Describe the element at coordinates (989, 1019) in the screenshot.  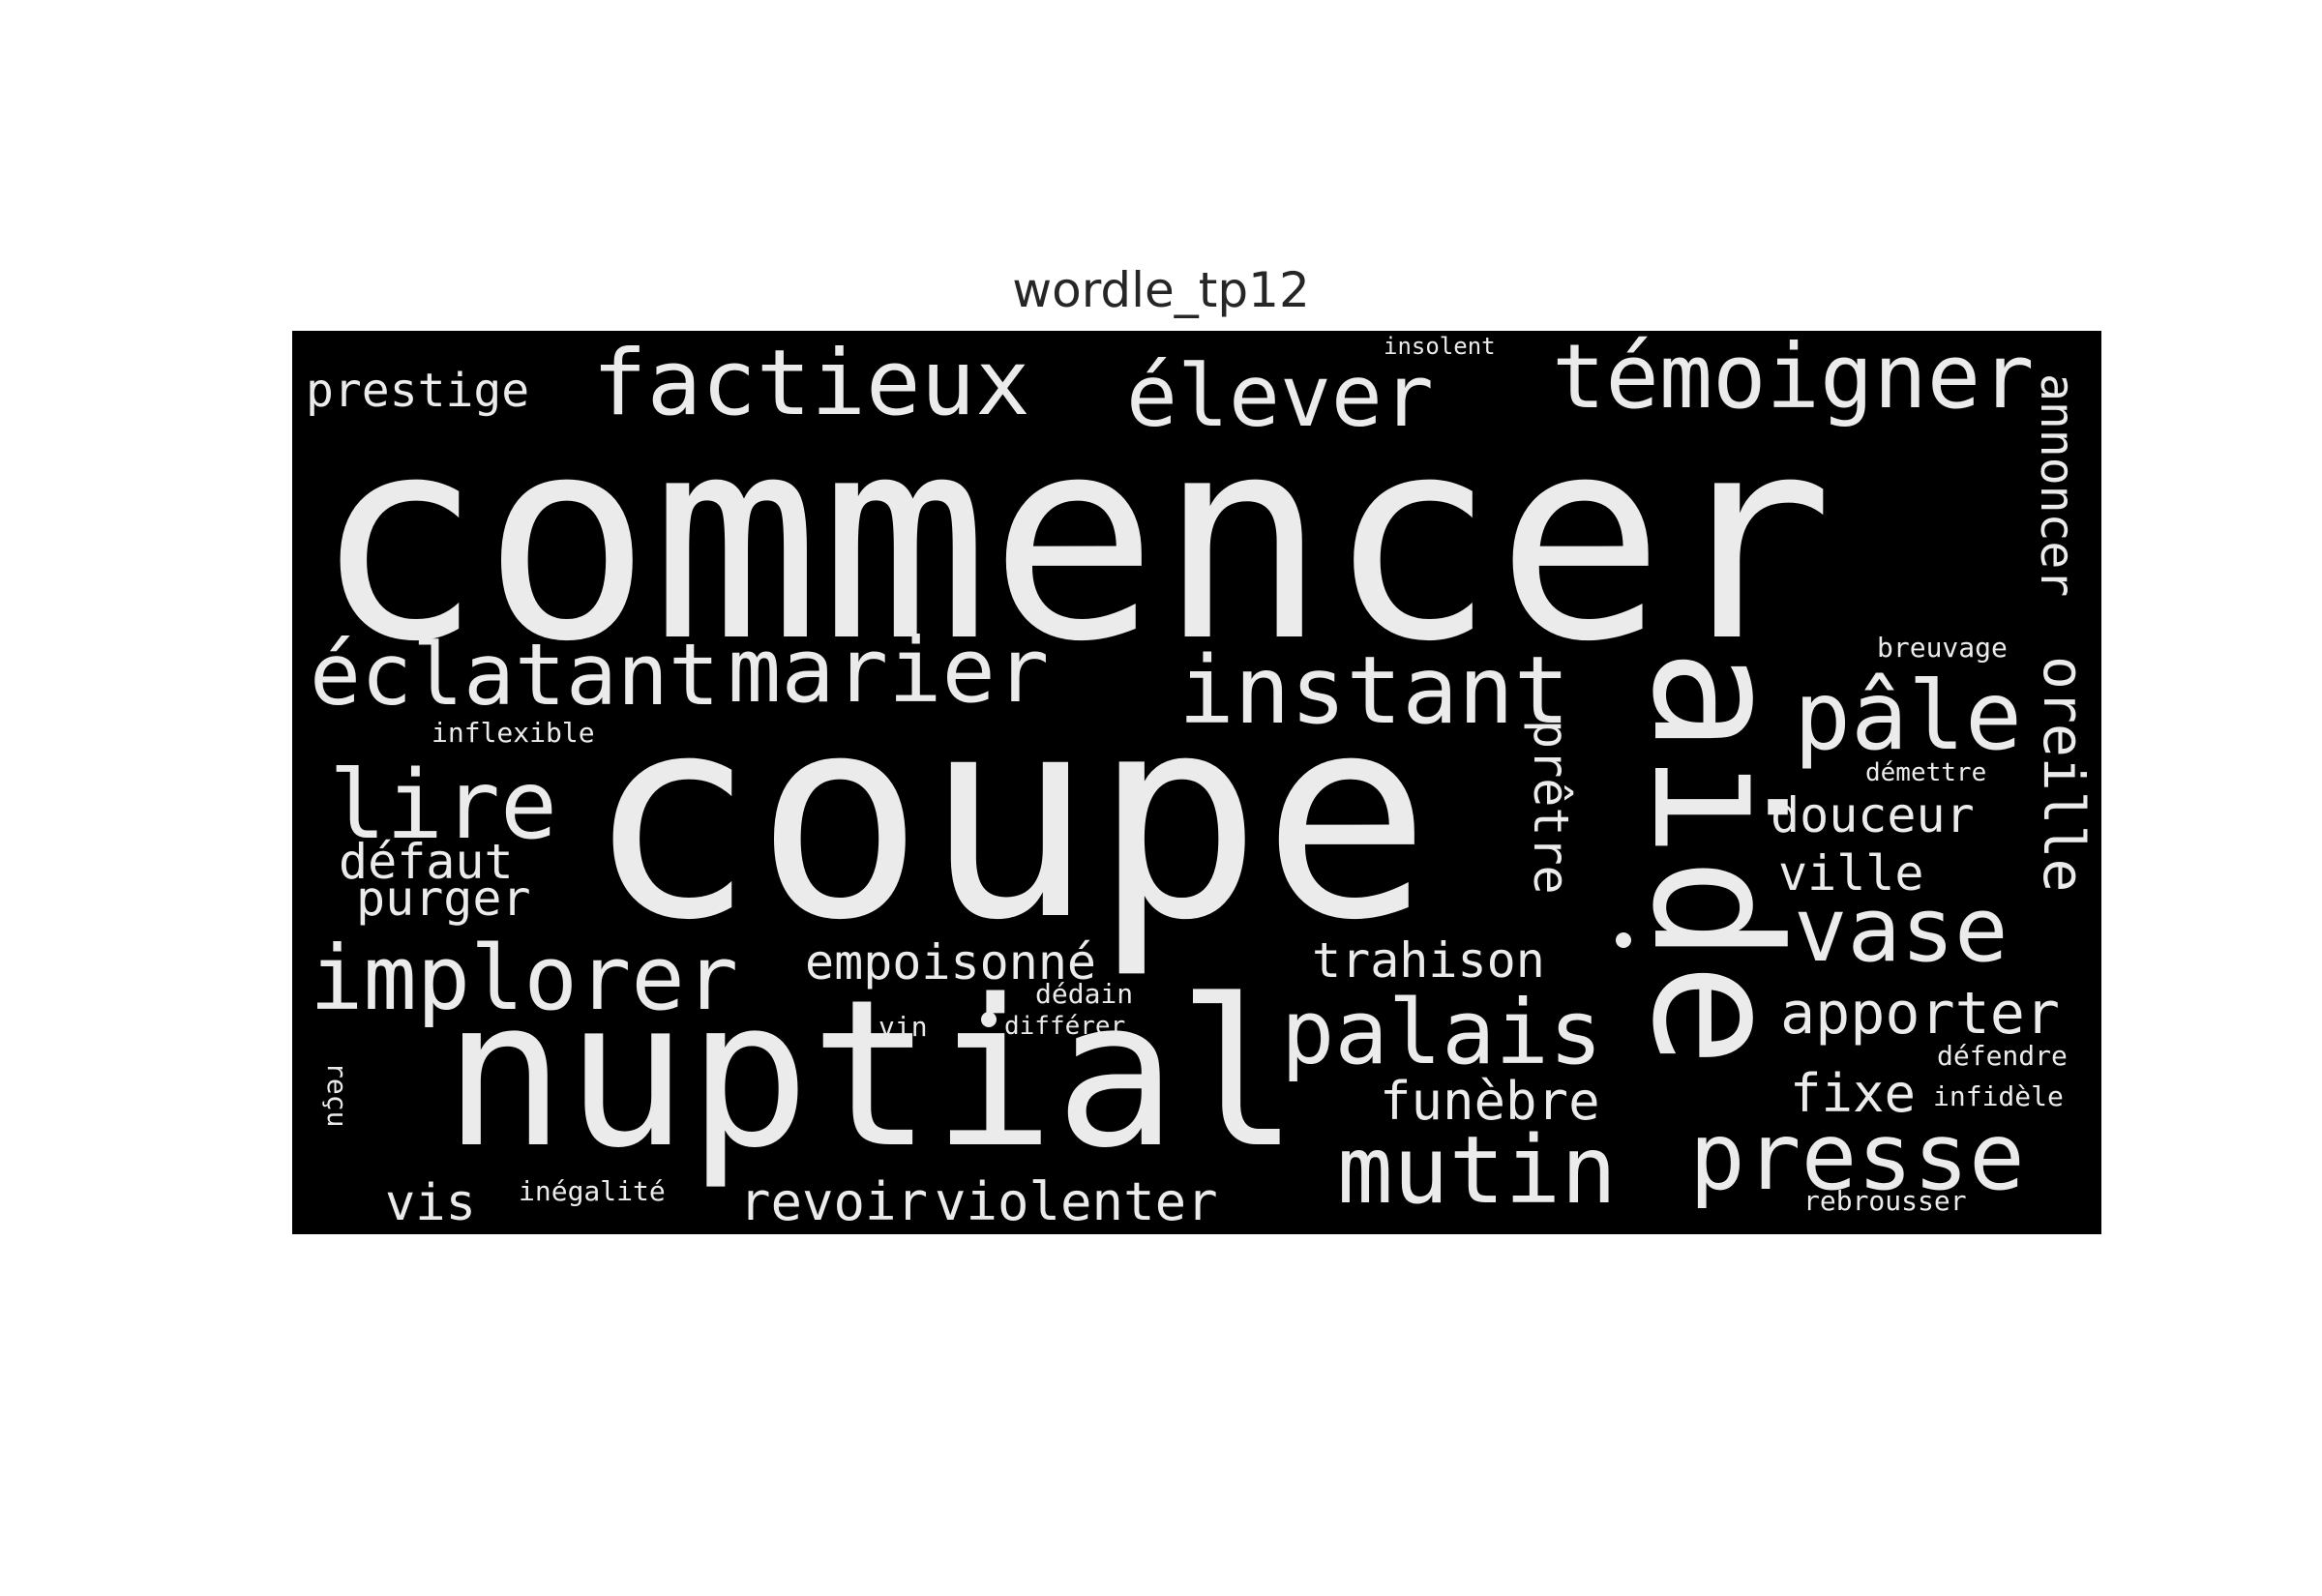
I see `differer-bullet` at that location.